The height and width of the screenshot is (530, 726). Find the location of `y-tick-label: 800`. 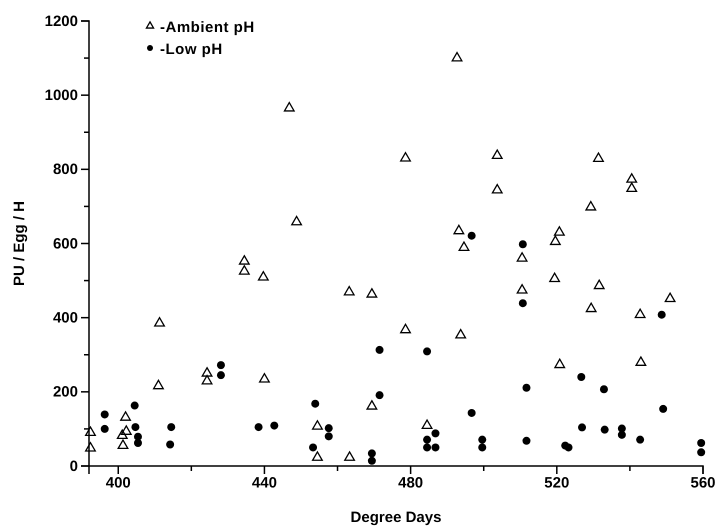

y-tick-label: 800 is located at coordinates (65, 169).